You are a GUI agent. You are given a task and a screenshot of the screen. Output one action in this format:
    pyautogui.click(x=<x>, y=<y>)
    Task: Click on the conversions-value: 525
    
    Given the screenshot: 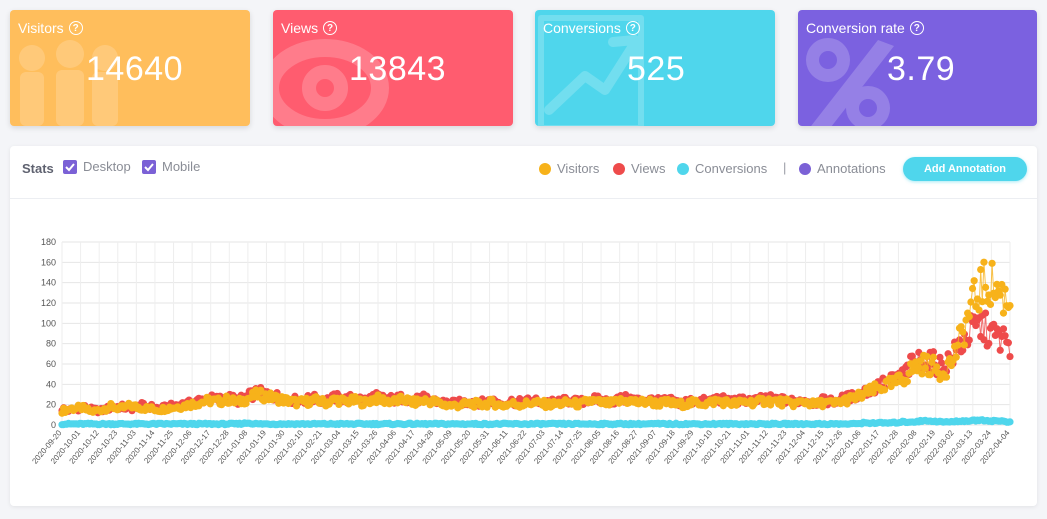 What is the action you would take?
    pyautogui.click(x=656, y=69)
    